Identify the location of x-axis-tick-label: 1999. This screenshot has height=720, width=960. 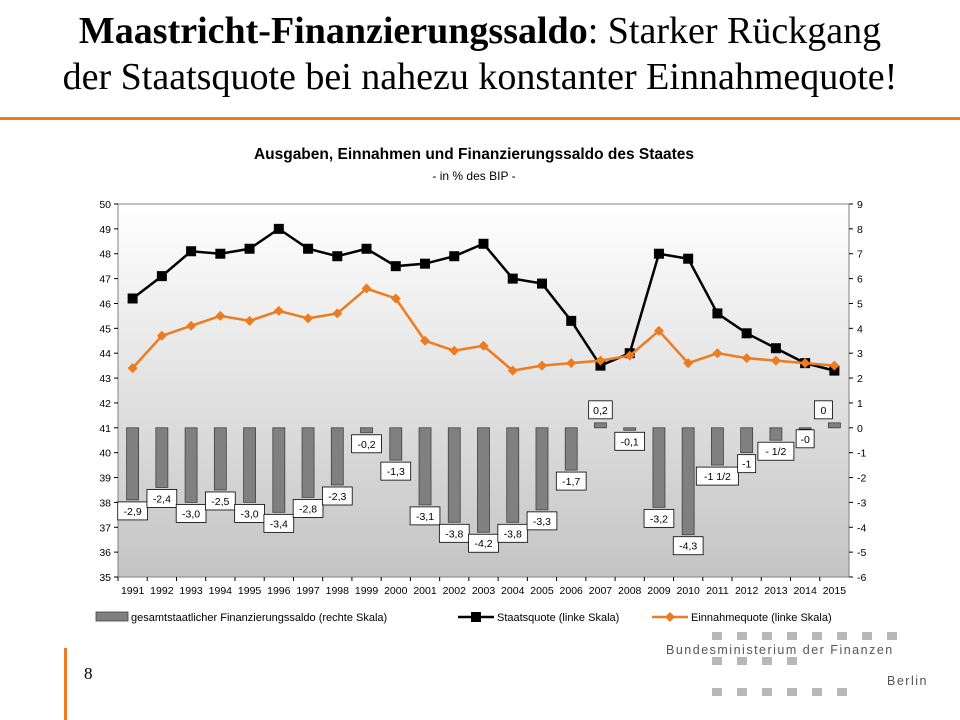
(367, 591).